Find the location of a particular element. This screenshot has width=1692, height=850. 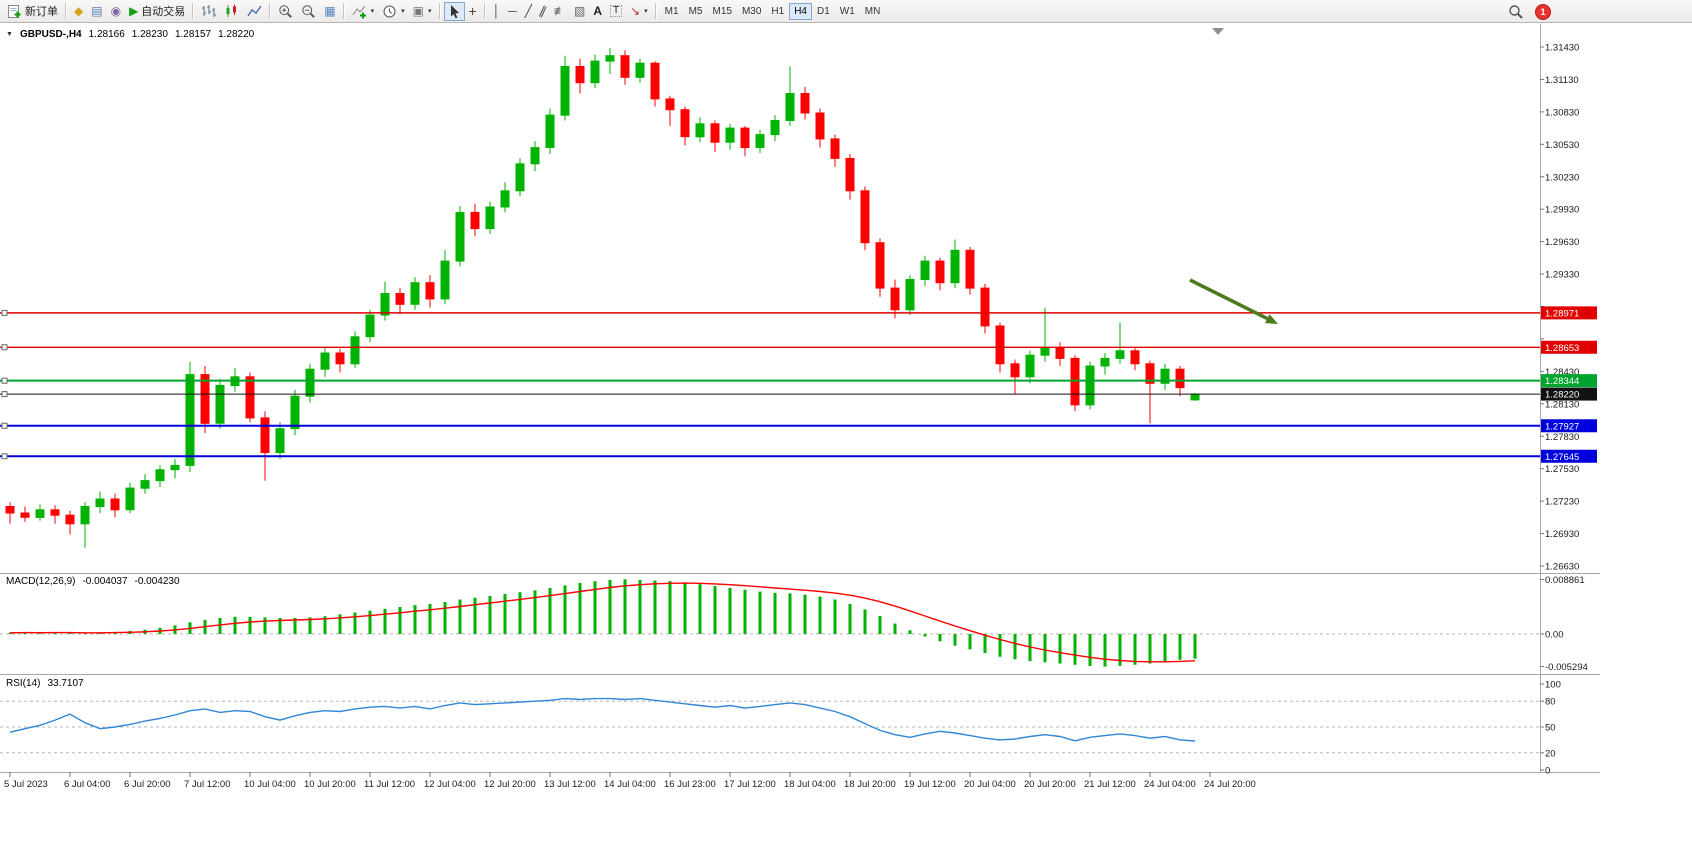

zoom-in-icon is located at coordinates (286, 11).